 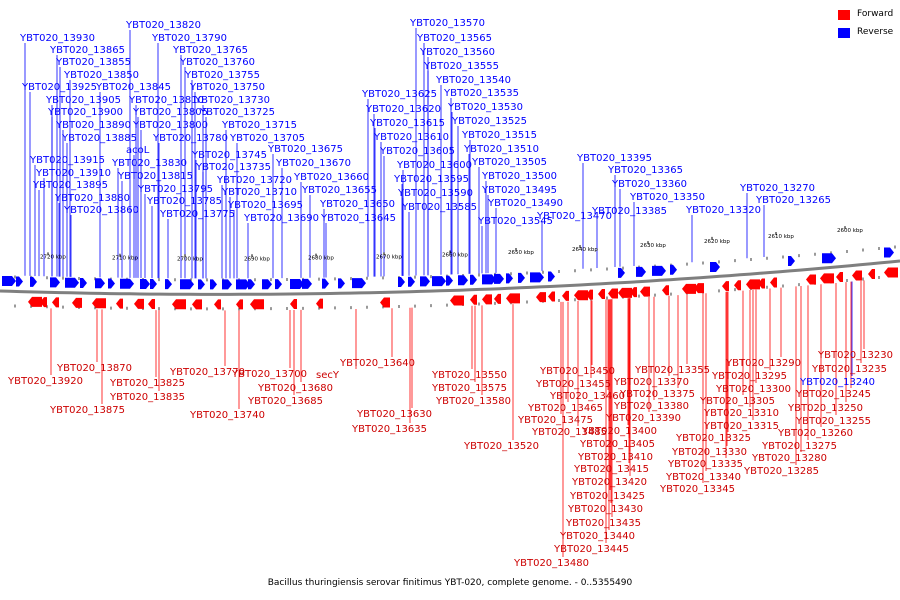 I want to click on reverse-gene-label: YBT020_13320, so click(x=723, y=210).